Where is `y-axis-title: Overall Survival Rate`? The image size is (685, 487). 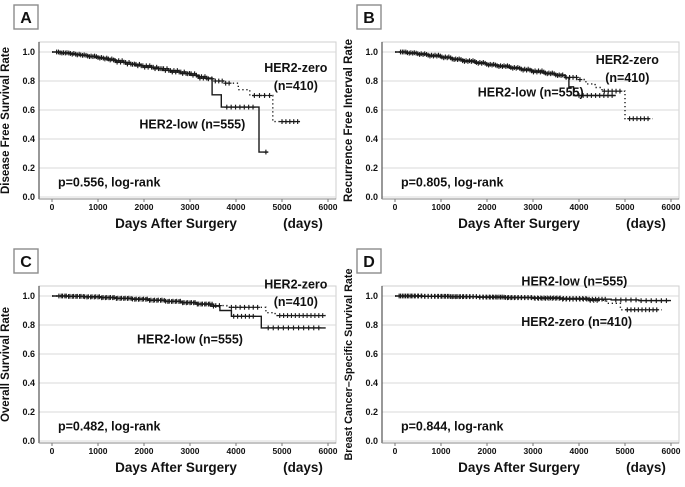
y-axis-title: Overall Survival Rate is located at coordinates (6, 364).